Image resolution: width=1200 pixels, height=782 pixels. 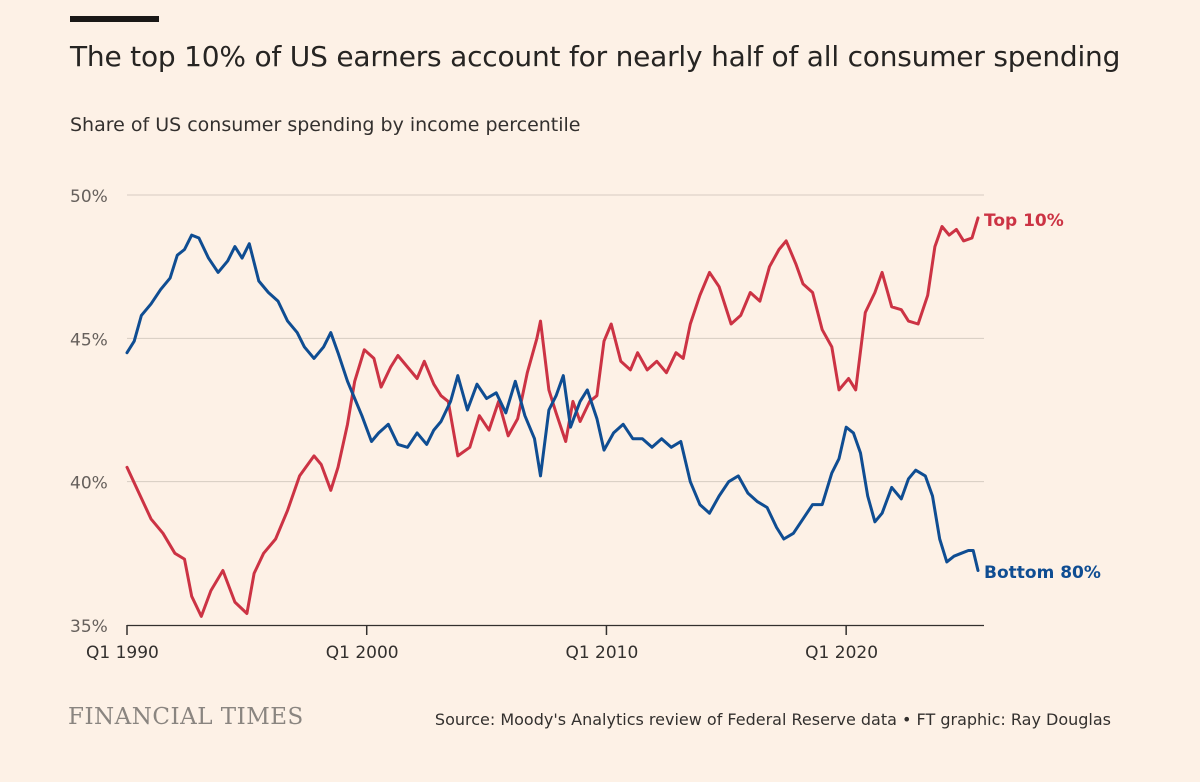 What do you see at coordinates (535, 643) in the screenshot?
I see `x-axis: Q1 1990 Q1 2000 Q1 2010 Q1 2020` at bounding box center [535, 643].